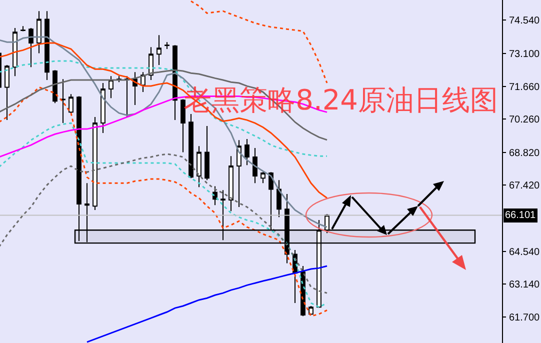 The height and width of the screenshot is (343, 541). What do you see at coordinates (524, 186) in the screenshot?
I see `y-tick-label: 67.420` at bounding box center [524, 186].